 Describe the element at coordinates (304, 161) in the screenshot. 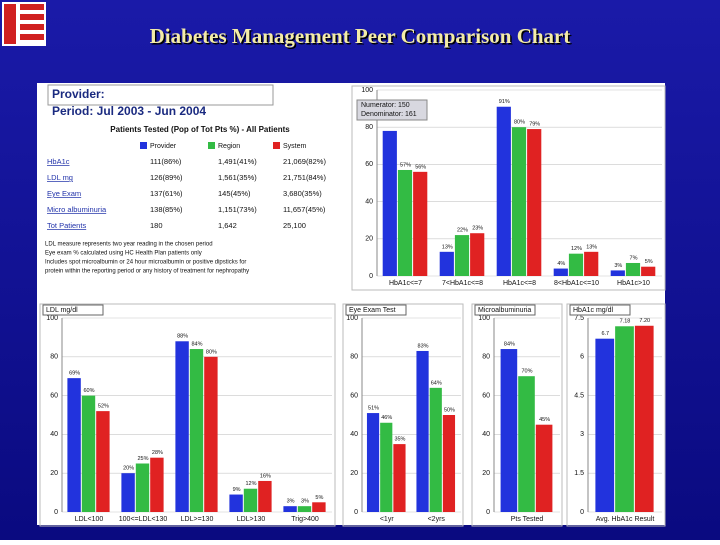

I see `table-cell: 21,069(82%)` at that location.